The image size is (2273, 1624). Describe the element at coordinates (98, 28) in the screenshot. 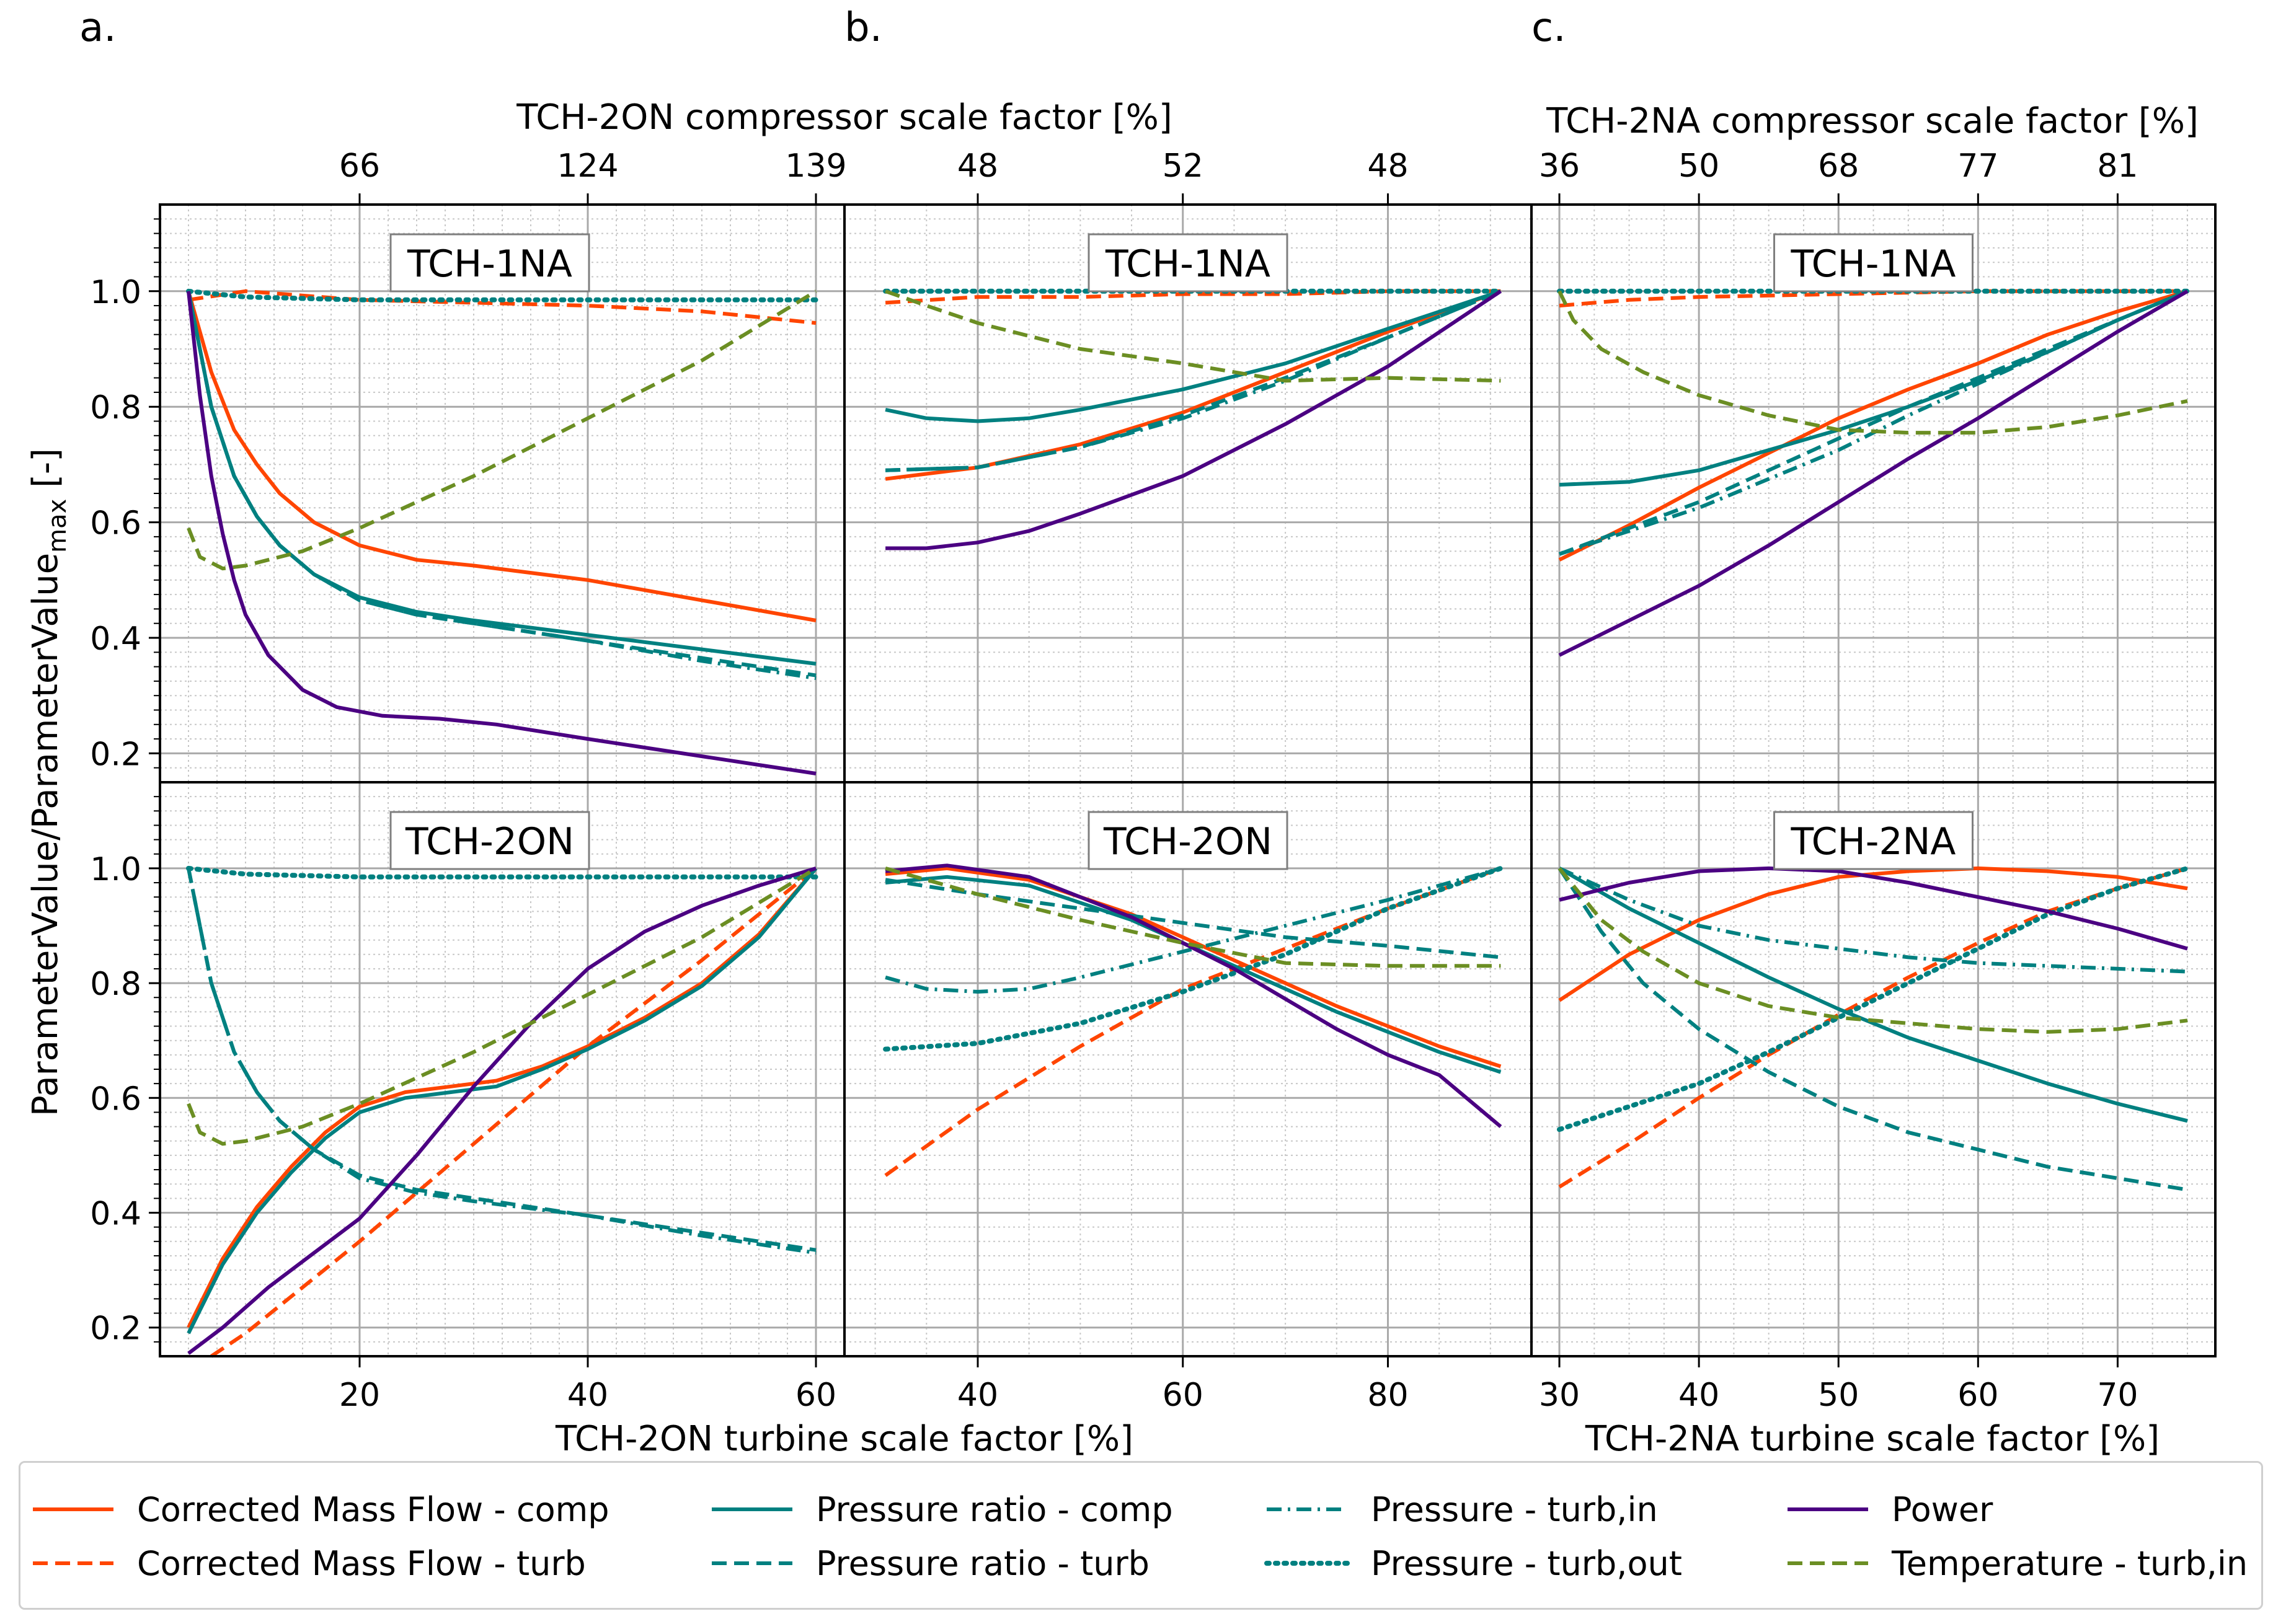

I see `panel-label-a: a.` at that location.